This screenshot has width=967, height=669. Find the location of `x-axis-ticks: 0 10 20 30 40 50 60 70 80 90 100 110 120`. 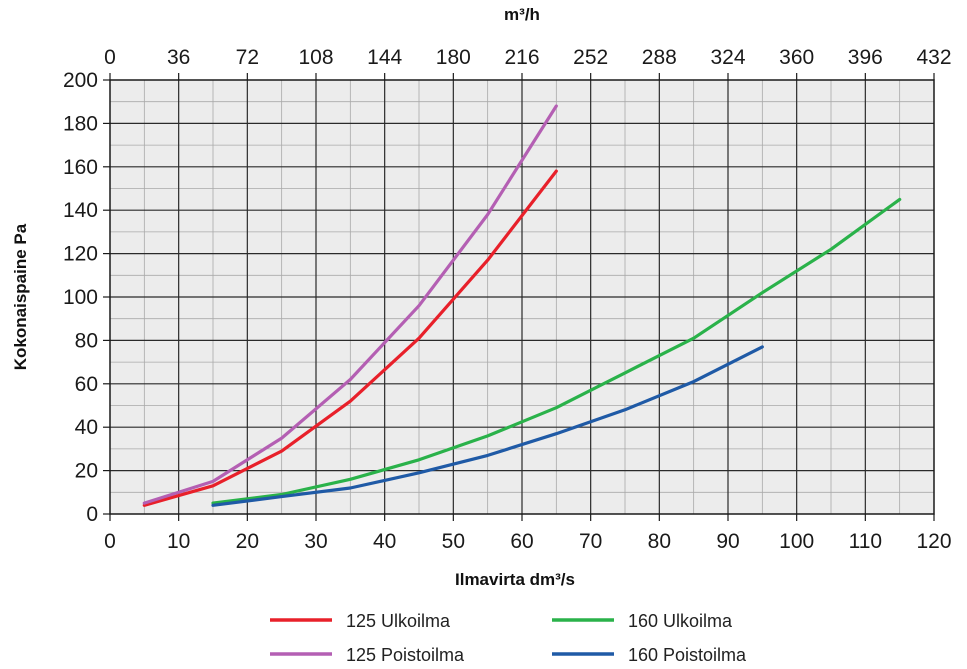

x-axis-ticks: 0 10 20 30 40 50 60 70 80 90 100 110 120 is located at coordinates (528, 533).